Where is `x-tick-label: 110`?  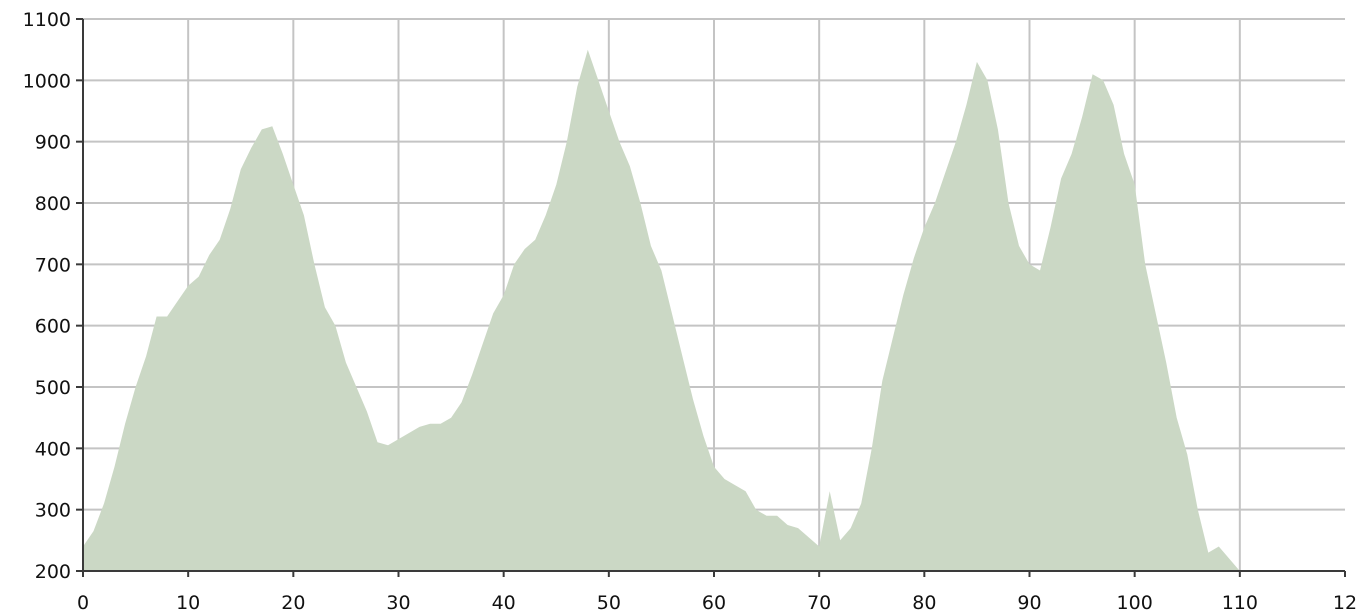
x-tick-label: 110 is located at coordinates (1240, 602).